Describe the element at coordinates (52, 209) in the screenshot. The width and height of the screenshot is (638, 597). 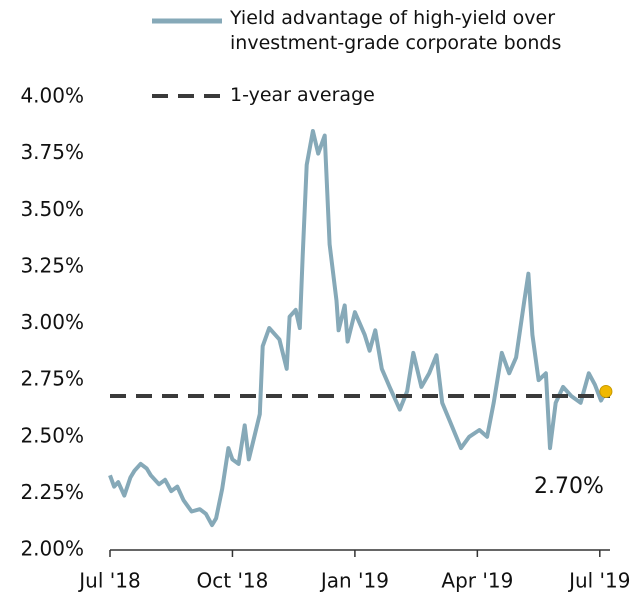
I see `y-tick-label: 3.50%` at that location.